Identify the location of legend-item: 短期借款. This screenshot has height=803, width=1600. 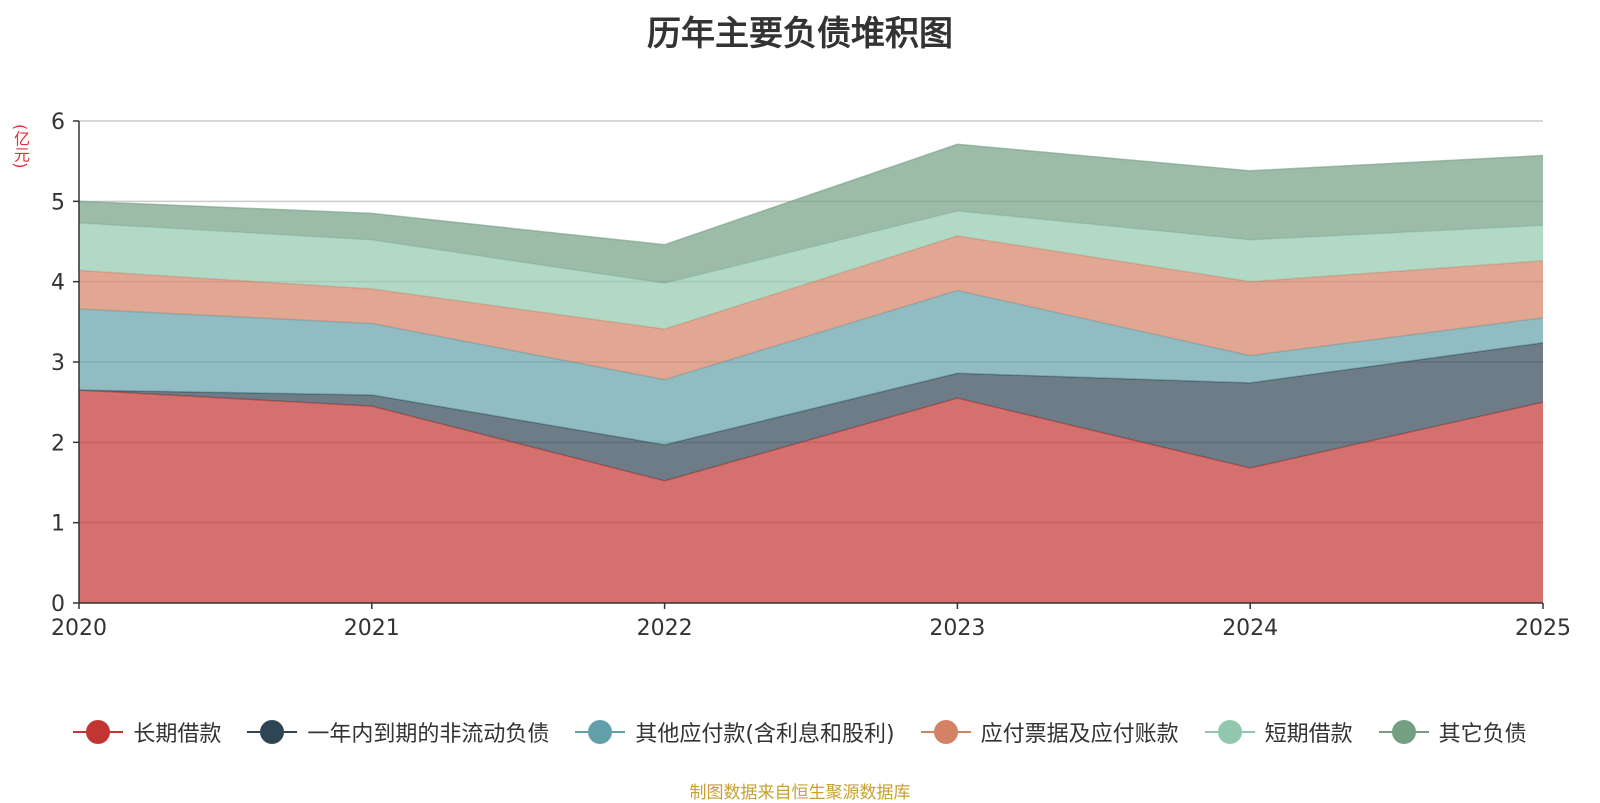
(1278, 732).